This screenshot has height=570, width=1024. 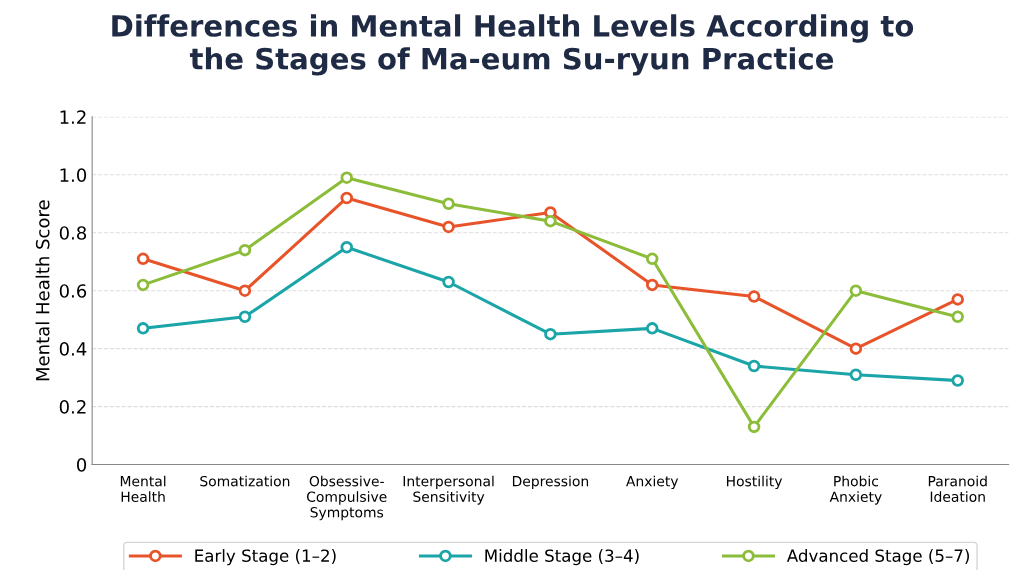 I want to click on x-tick-label: Interpersonal Sensitivity, so click(x=448, y=490).